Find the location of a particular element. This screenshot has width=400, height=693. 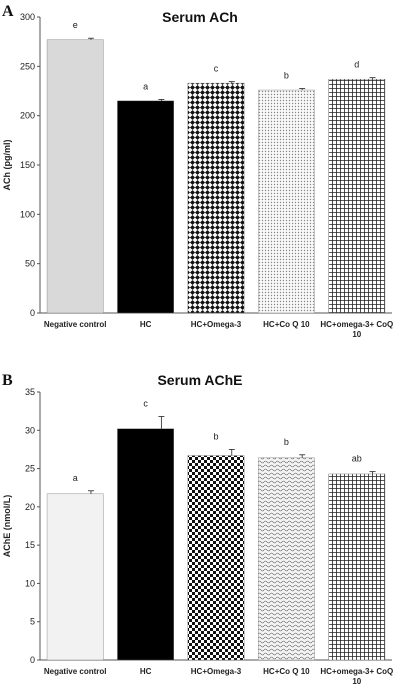

chart-title: Serum AChE is located at coordinates (199, 380).